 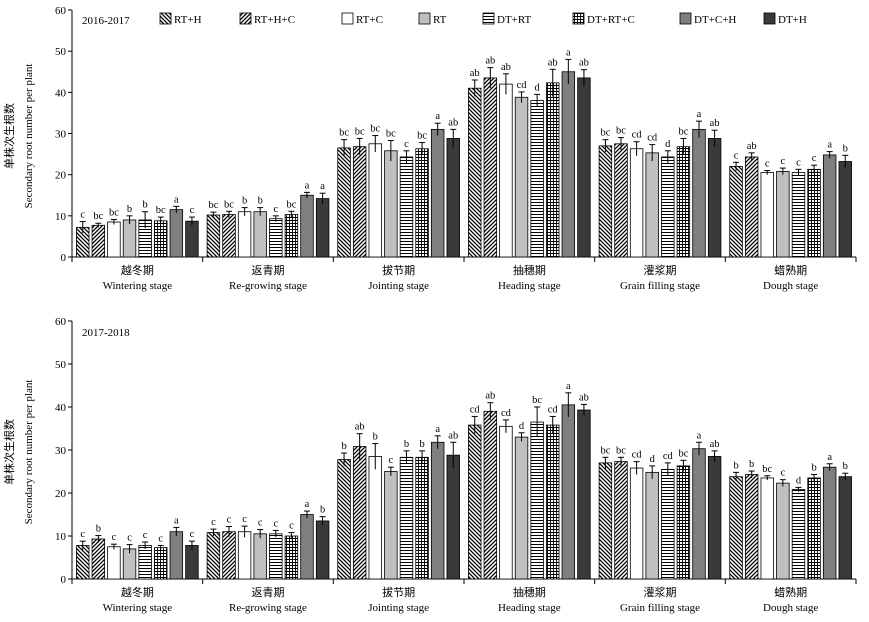 What do you see at coordinates (529, 592) in the screenshot?
I see `category-label-cn: 抽穗期` at bounding box center [529, 592].